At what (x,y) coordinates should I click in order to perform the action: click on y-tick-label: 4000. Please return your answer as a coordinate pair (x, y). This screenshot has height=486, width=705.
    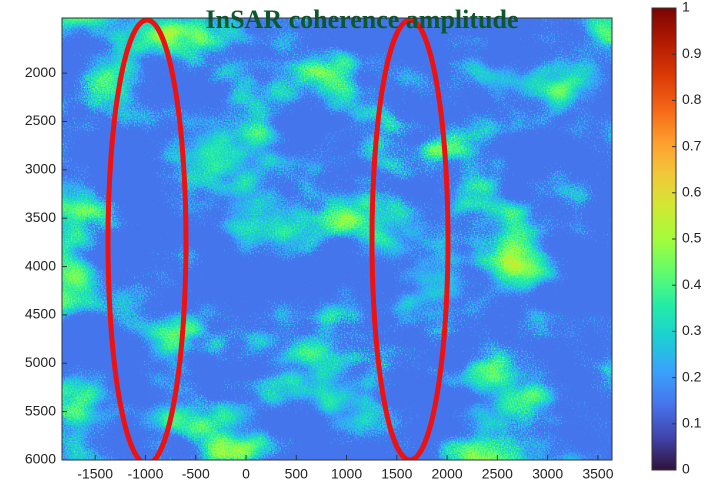
    Looking at the image, I should click on (40, 265).